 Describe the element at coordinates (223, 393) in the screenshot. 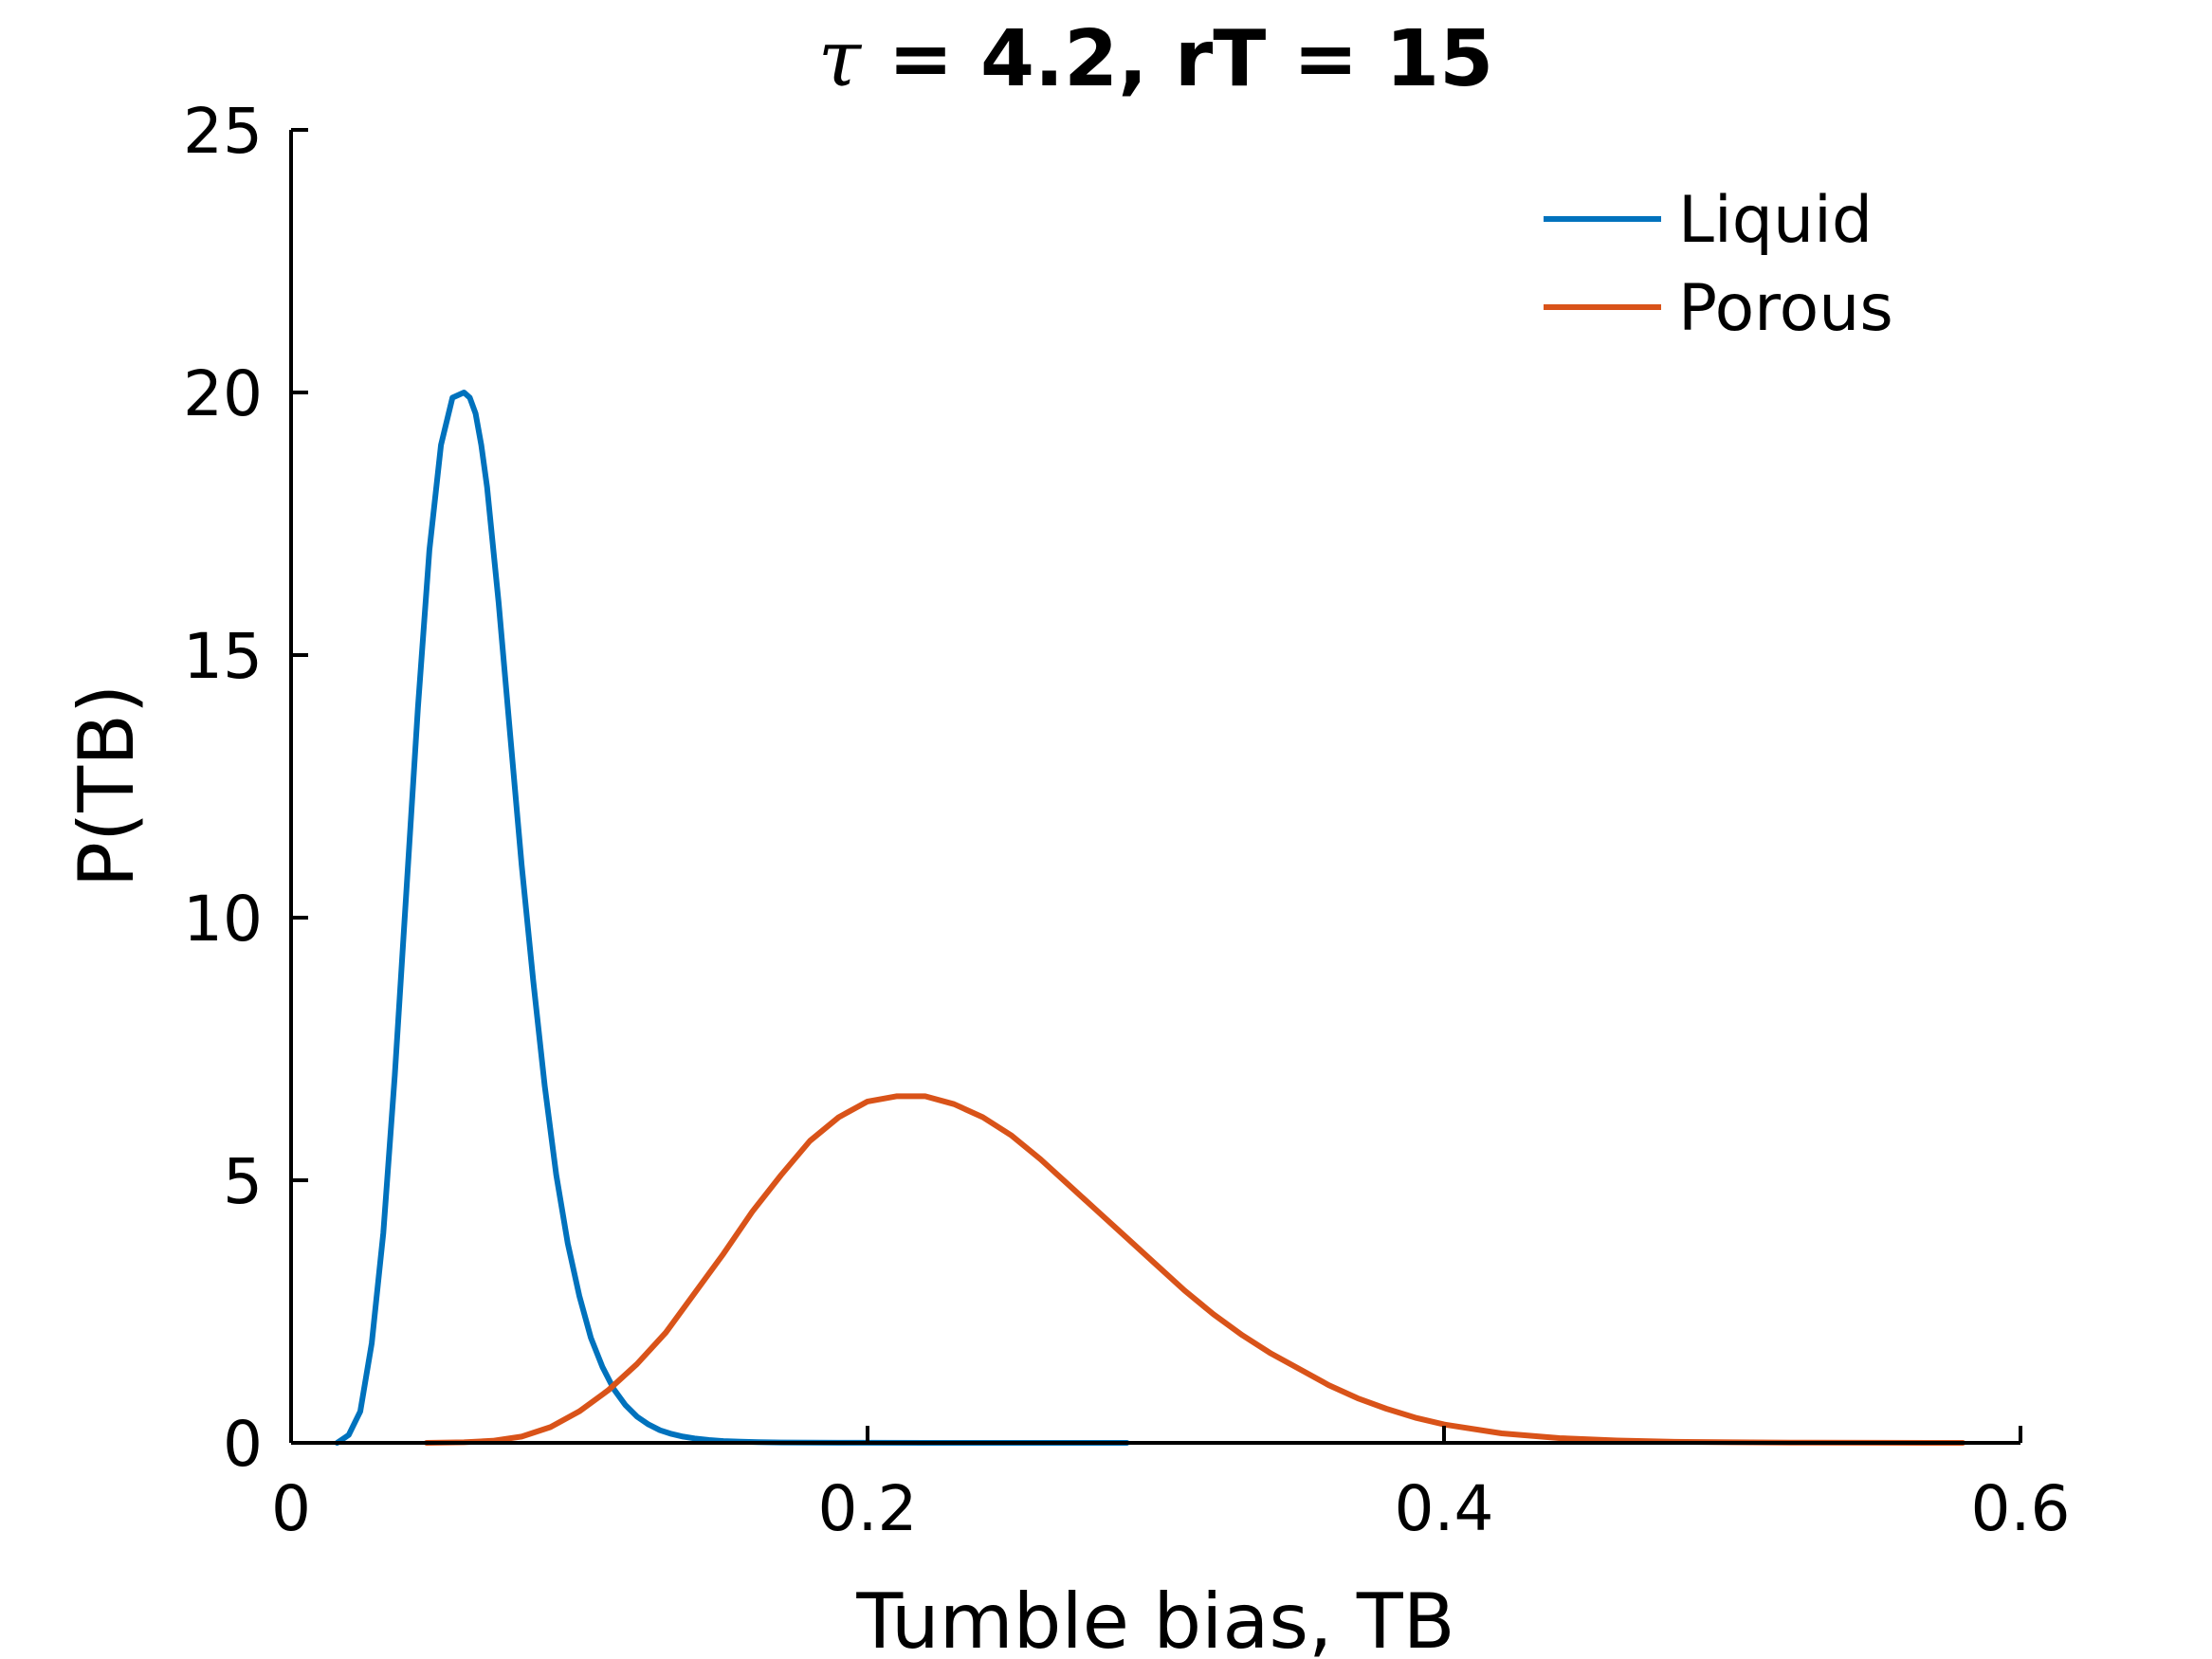

I see `y-tick-label: 20` at that location.